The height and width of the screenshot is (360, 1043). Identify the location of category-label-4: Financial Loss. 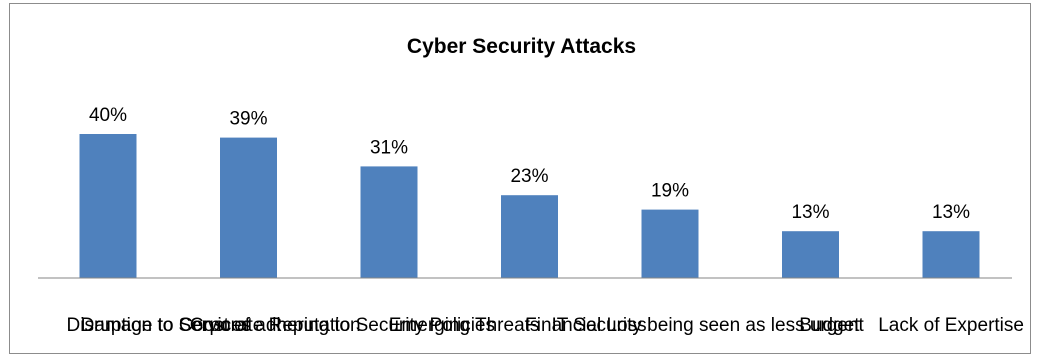
(585, 325).